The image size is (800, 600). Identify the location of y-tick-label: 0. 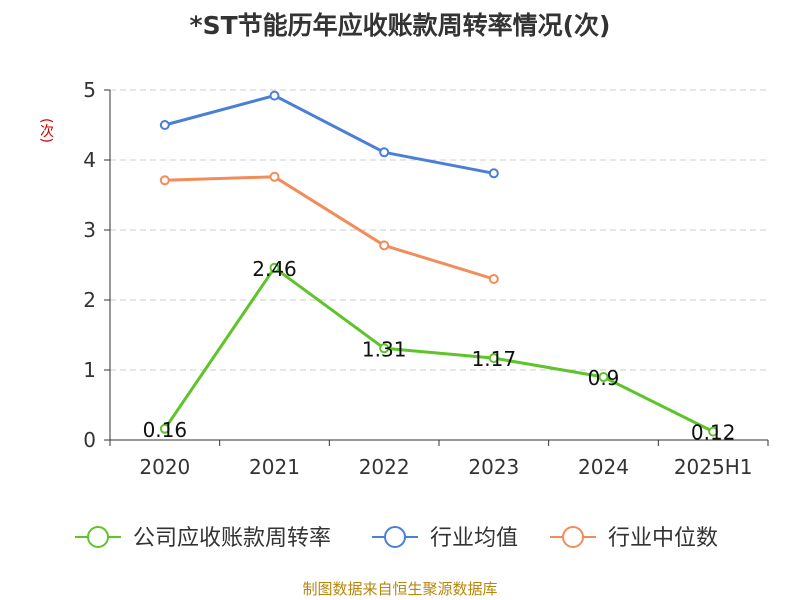
(89, 440).